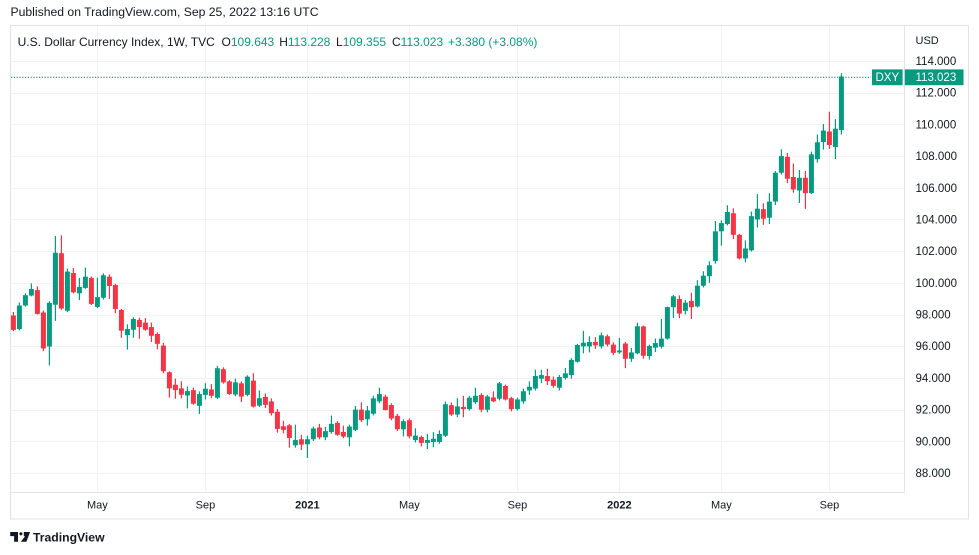 Image resolution: width=979 pixels, height=555 pixels. Describe the element at coordinates (304, 42) in the screenshot. I see `svg-text: H113.228` at that location.